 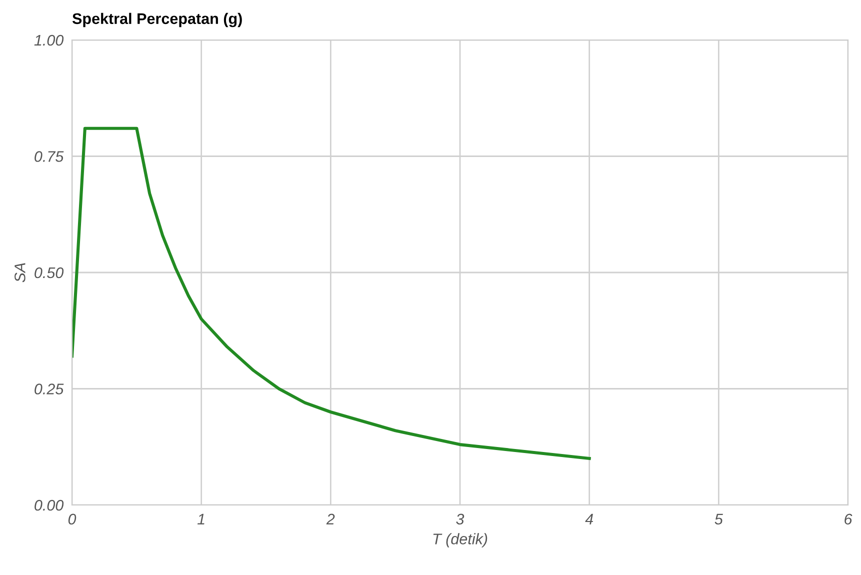 What do you see at coordinates (49, 272) in the screenshot?
I see `y-tick-label: 0.50` at bounding box center [49, 272].